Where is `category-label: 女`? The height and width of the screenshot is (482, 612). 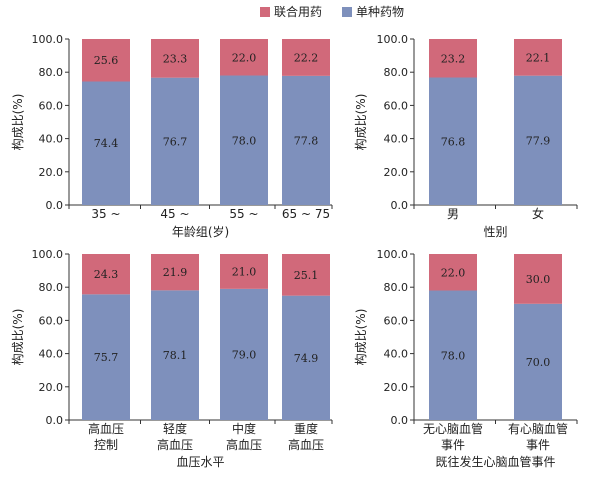 category-label: 女 is located at coordinates (538, 213).